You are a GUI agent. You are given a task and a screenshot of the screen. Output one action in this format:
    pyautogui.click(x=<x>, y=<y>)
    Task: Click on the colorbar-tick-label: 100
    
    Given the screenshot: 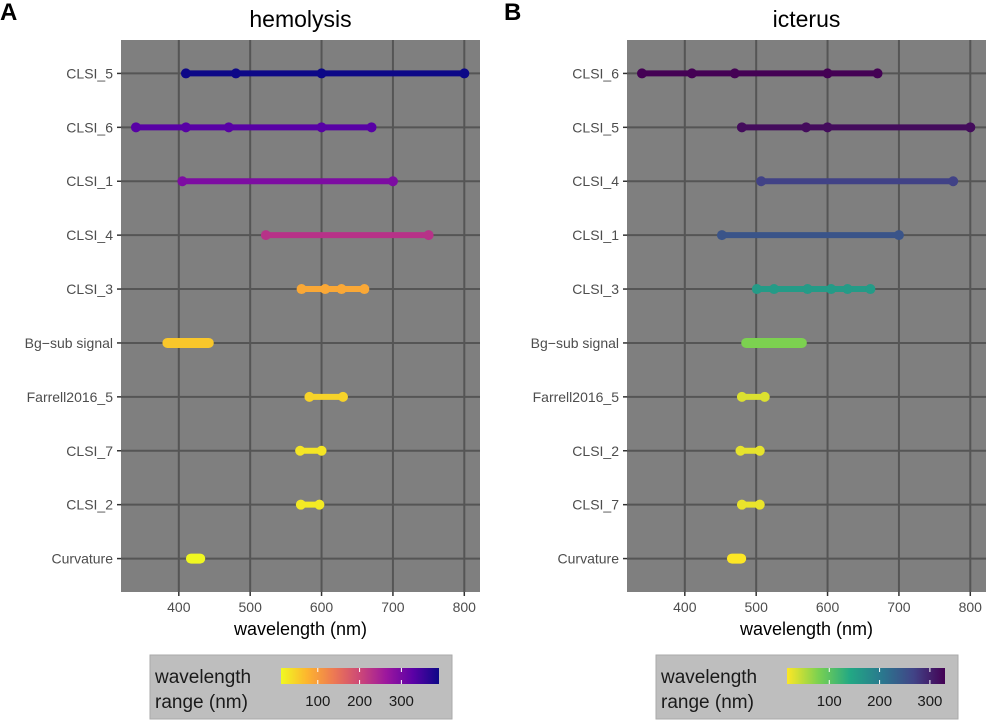 What is the action you would take?
    pyautogui.click(x=829, y=701)
    